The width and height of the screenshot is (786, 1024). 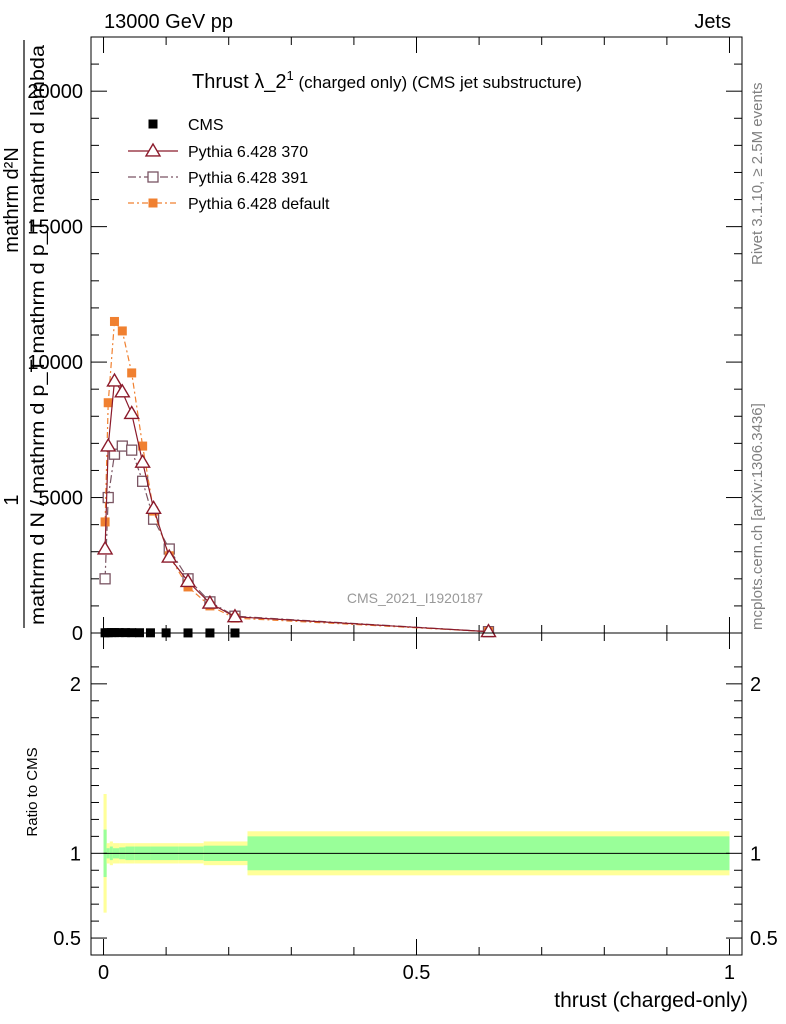 I want to click on main-ytick-label: 10000, so click(x=55, y=363).